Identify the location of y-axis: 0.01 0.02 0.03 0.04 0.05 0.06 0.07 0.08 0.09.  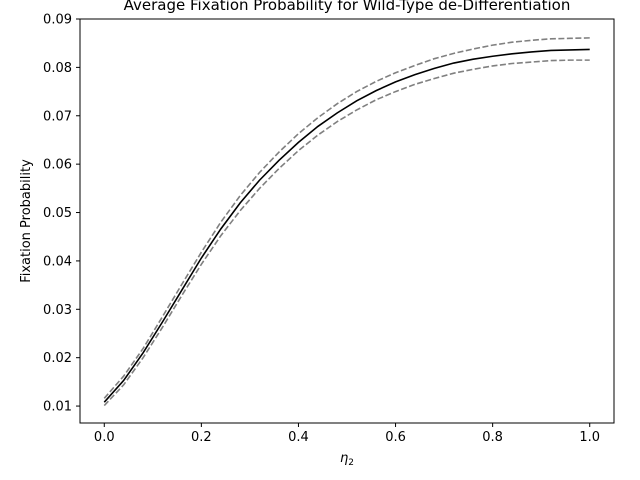
(61, 214).